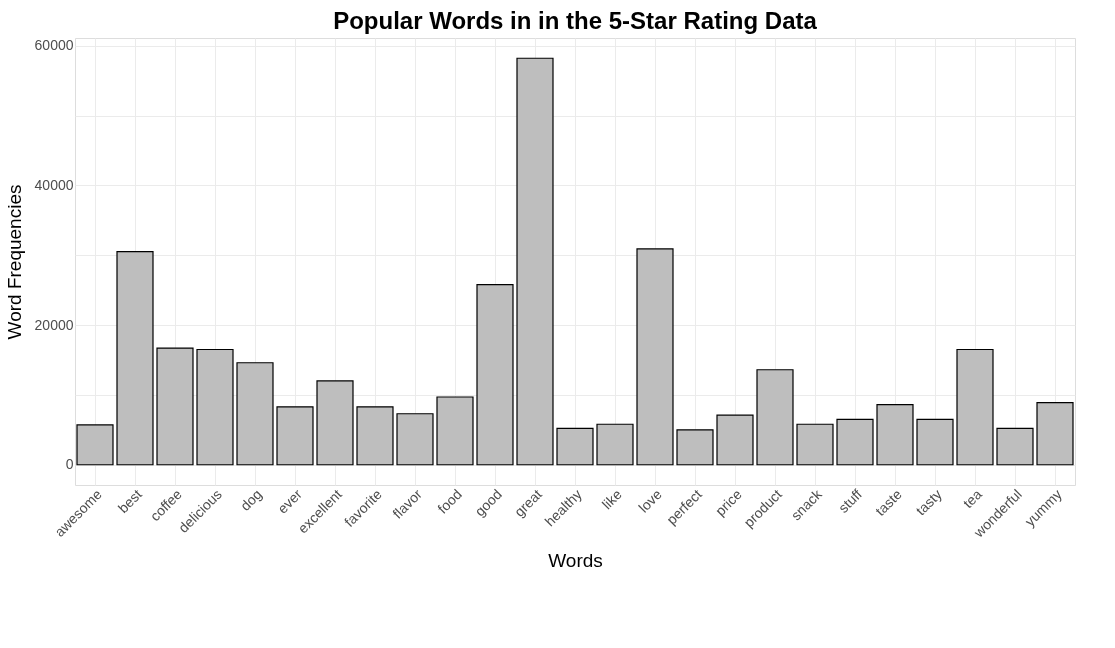 The width and height of the screenshot is (1115, 648). What do you see at coordinates (251, 500) in the screenshot?
I see `x-tick-label: dog` at bounding box center [251, 500].